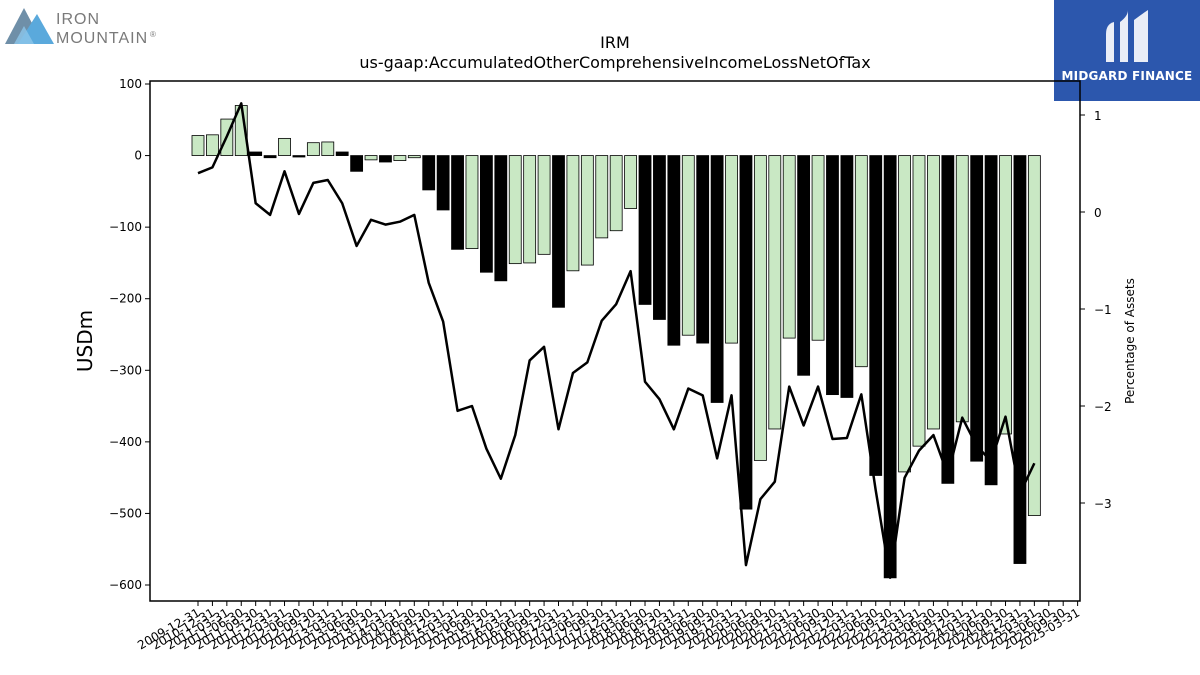 This screenshot has height=675, width=1200. What do you see at coordinates (138, 156) in the screenshot?
I see `y-tick-label: 0` at bounding box center [138, 156].